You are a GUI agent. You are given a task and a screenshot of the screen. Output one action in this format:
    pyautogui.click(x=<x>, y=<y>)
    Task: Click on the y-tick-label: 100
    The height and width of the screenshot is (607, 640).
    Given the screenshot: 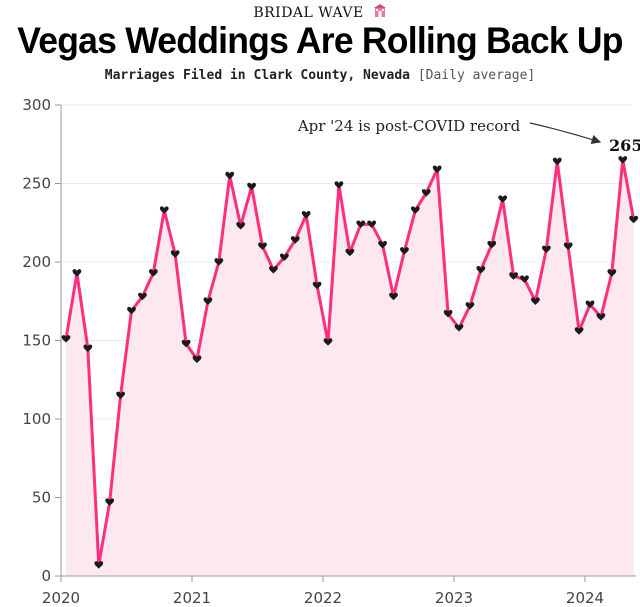 What is the action you would take?
    pyautogui.click(x=36, y=419)
    